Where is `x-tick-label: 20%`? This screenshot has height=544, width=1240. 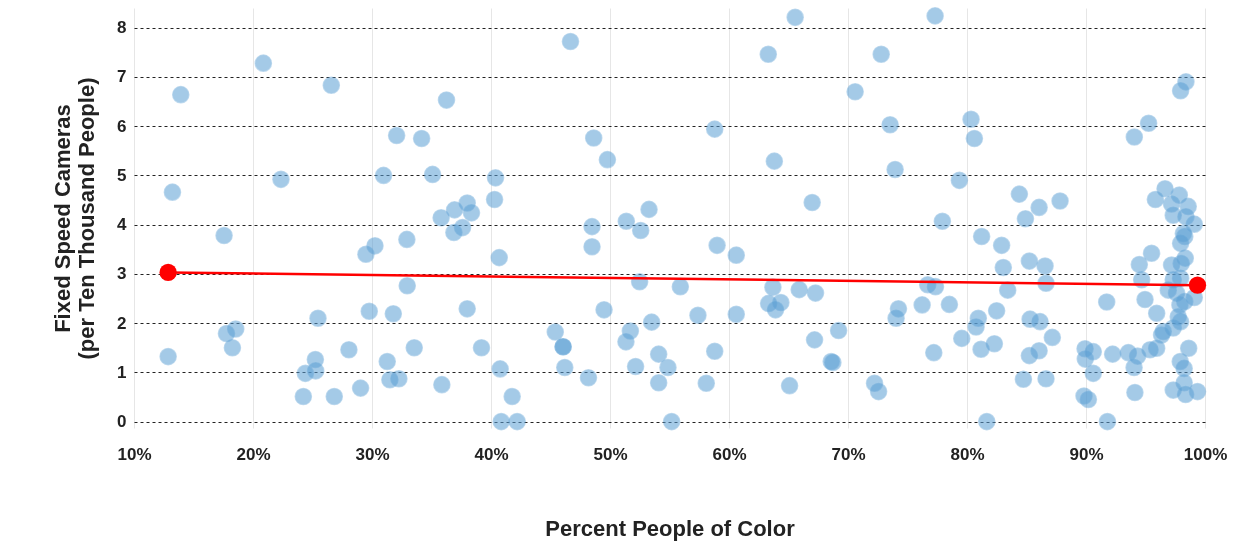
x-tick-label: 20% is located at coordinates (253, 454).